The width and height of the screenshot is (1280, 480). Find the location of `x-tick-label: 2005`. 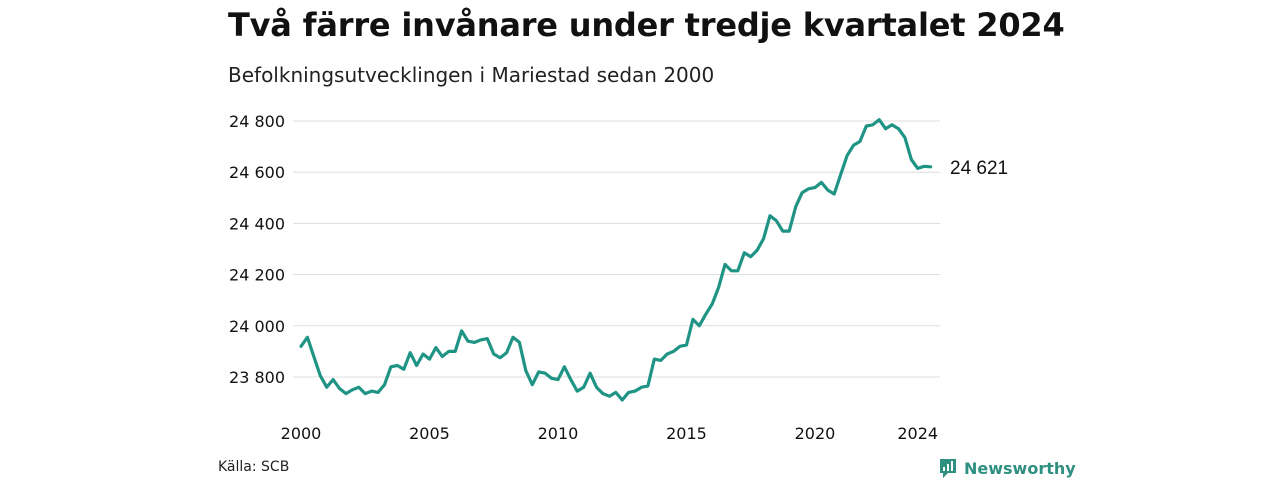

x-tick-label: 2005 is located at coordinates (429, 433).